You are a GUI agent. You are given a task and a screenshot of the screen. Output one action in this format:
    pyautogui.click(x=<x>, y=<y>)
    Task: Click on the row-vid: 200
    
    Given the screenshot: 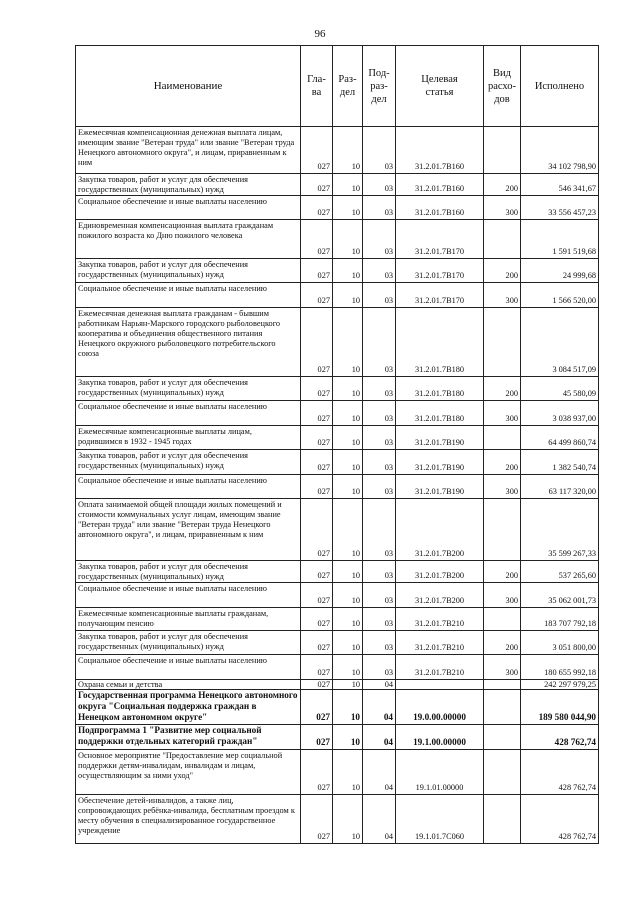 What is the action you would take?
    pyautogui.click(x=502, y=642)
    